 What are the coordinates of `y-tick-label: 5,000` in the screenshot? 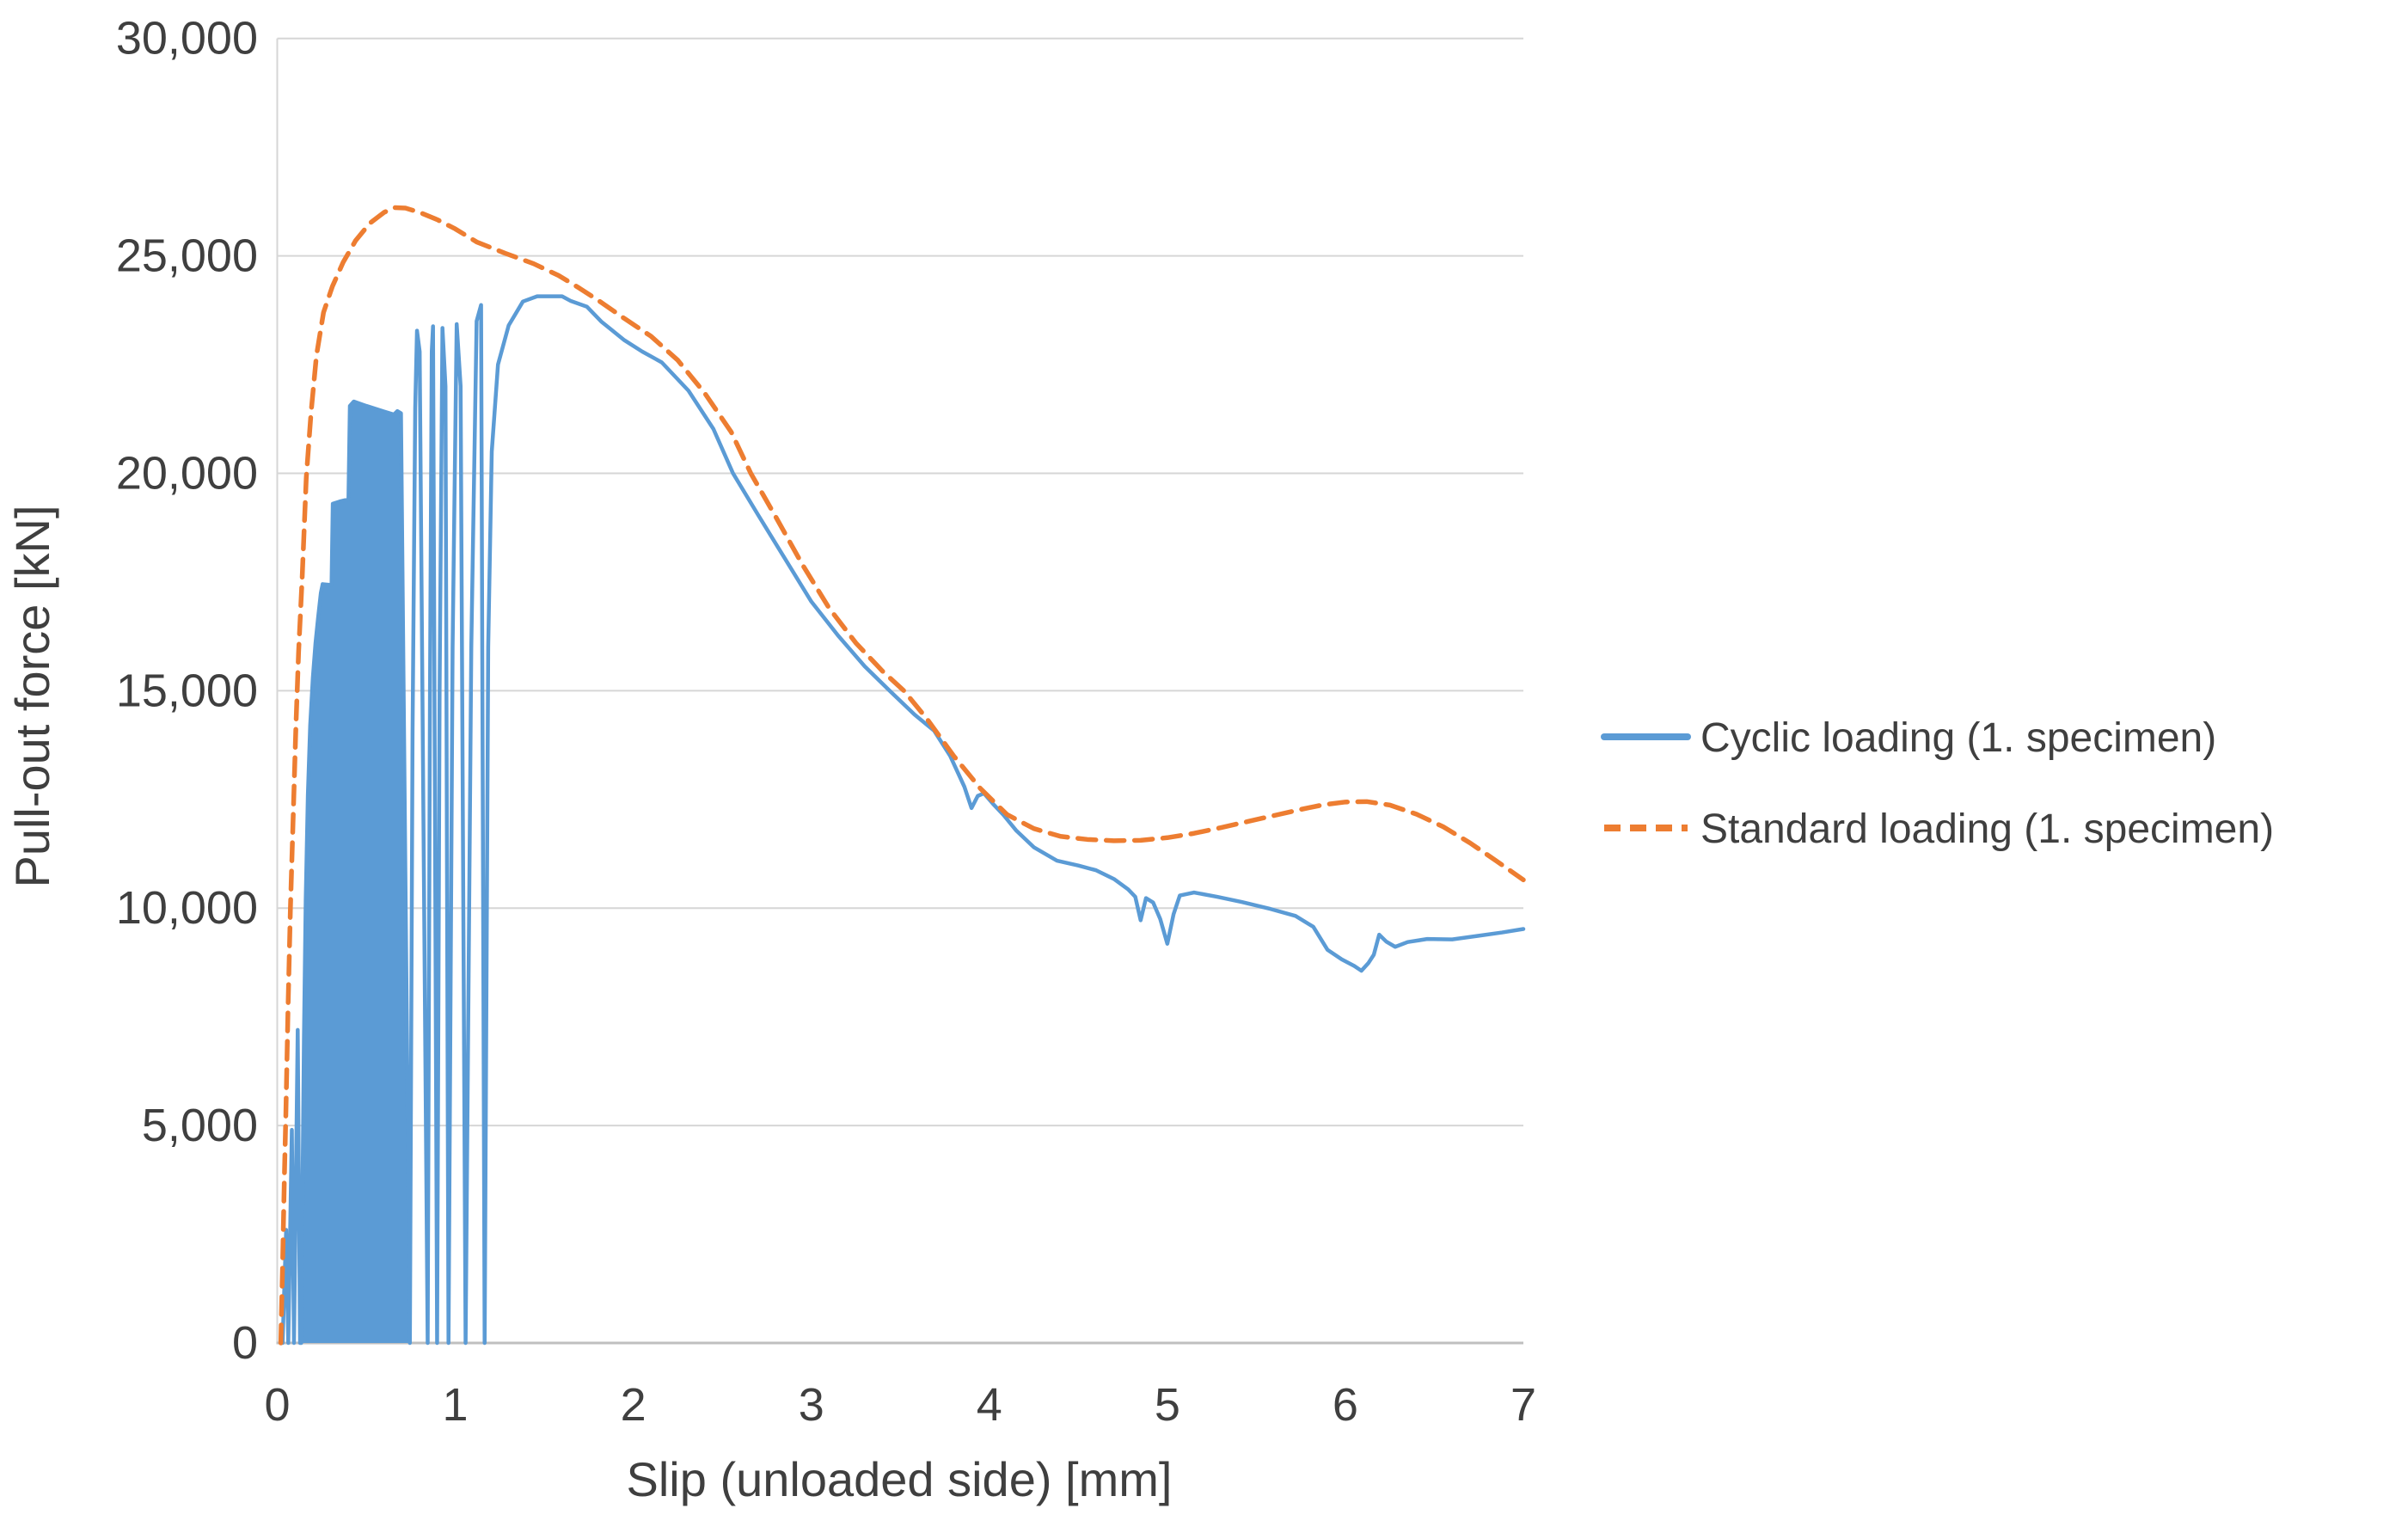 It's located at (200, 1125).